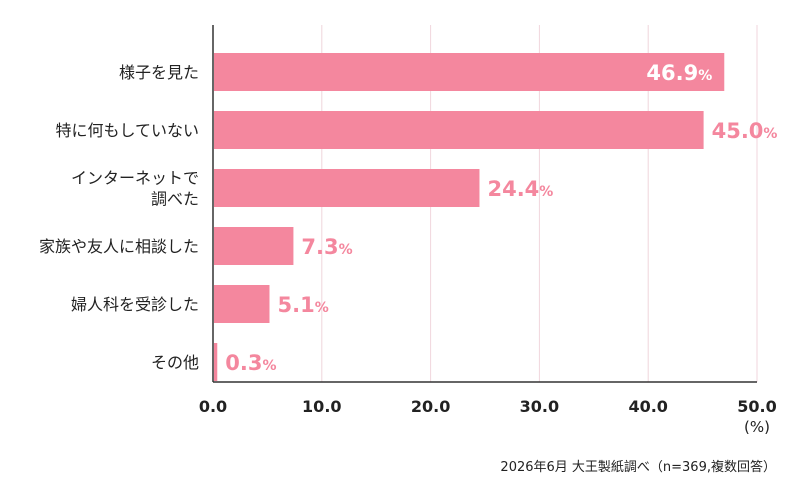 The image size is (800, 487). I want to click on value-label: 46.9%, so click(679, 73).